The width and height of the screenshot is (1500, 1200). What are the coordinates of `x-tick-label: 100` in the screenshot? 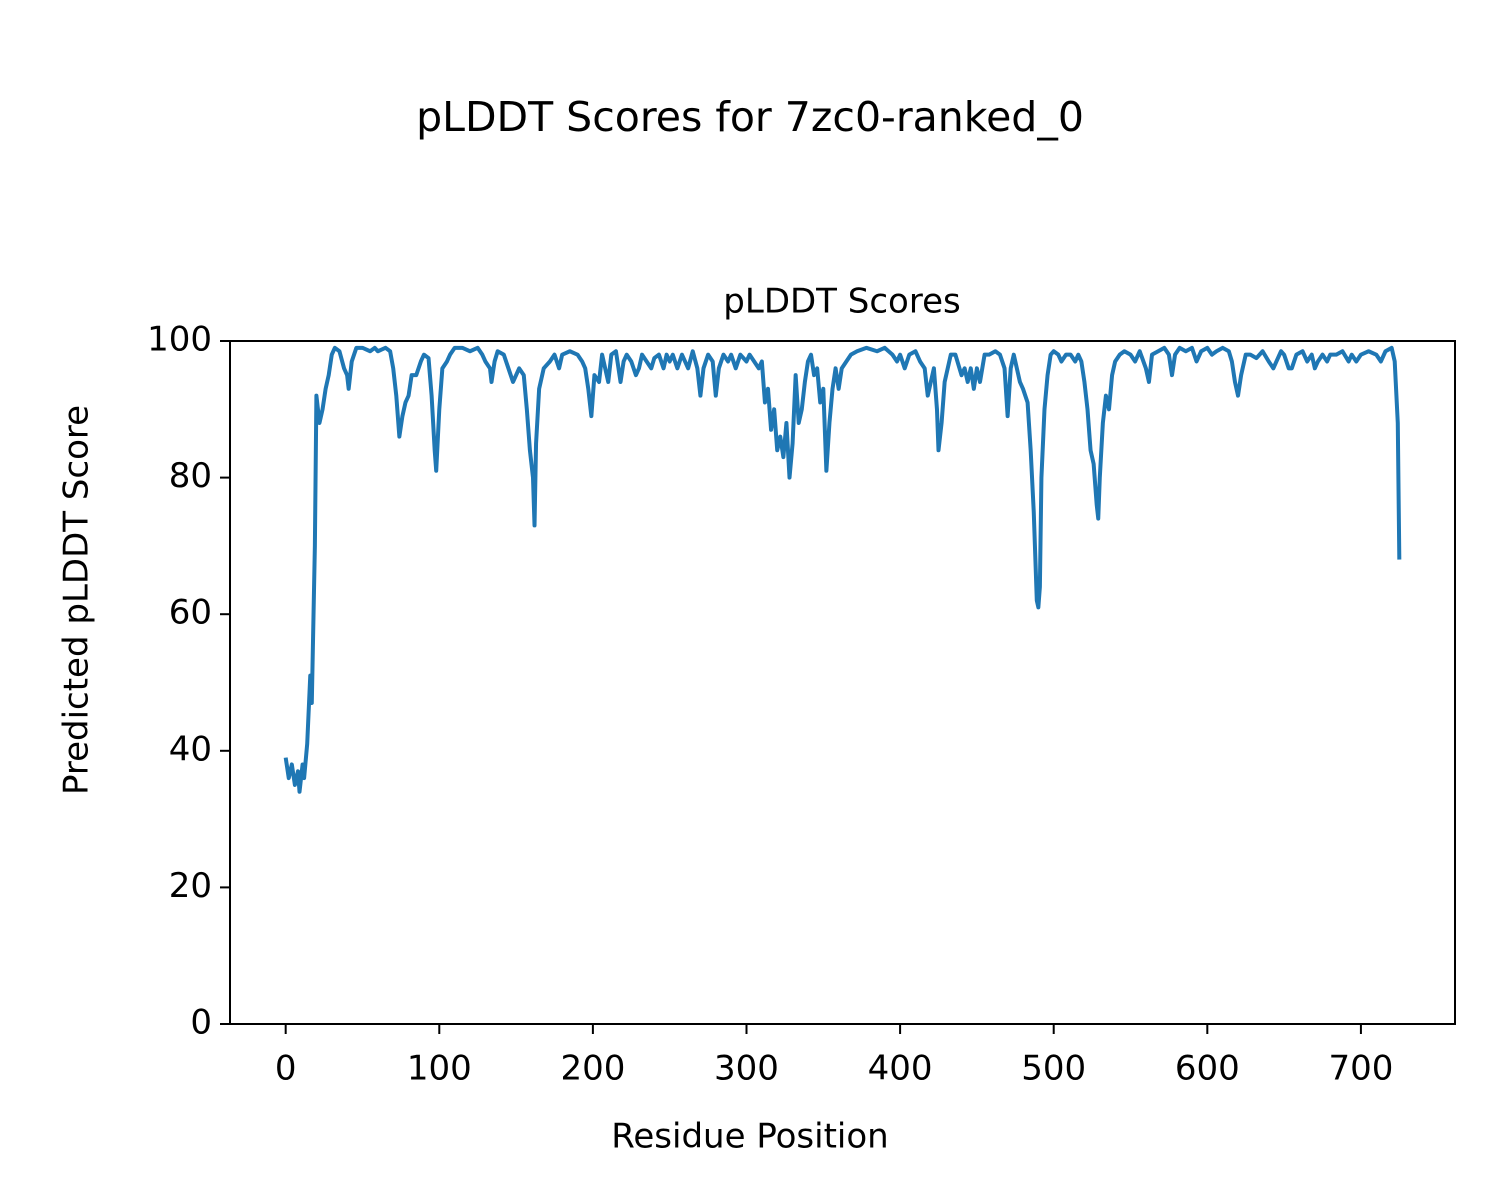 It's located at (439, 1069).